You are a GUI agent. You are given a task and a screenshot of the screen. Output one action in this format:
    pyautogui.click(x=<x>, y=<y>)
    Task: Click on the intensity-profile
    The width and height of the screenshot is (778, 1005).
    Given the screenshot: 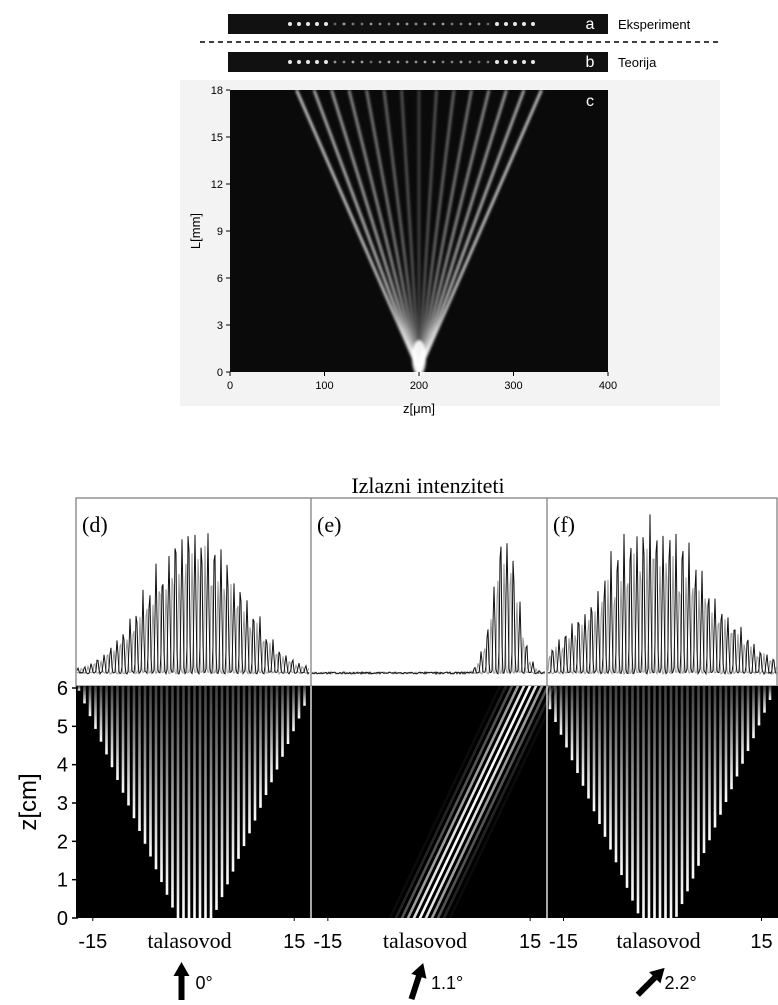 What is the action you would take?
    pyautogui.click(x=662, y=595)
    